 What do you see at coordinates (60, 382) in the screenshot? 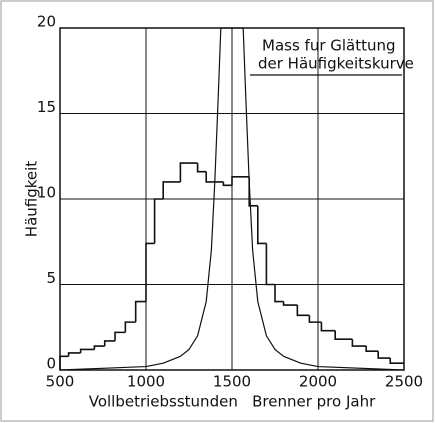
I see `x-tick-label: 500` at bounding box center [60, 382].